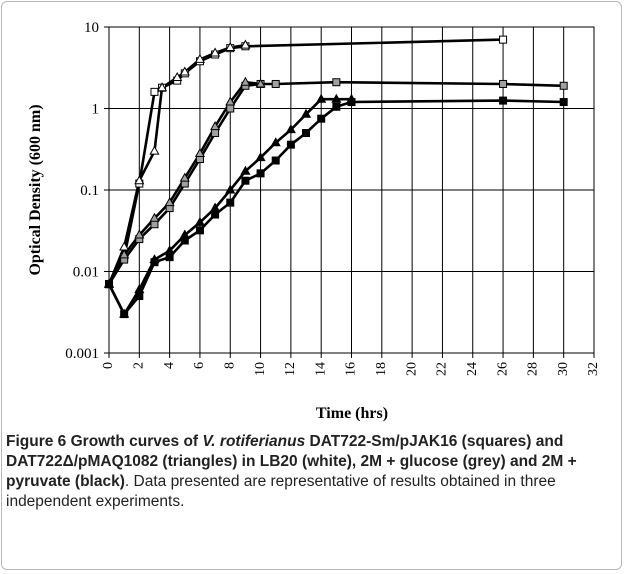 Image resolution: width=625 pixels, height=574 pixels. What do you see at coordinates (351, 369) in the screenshot?
I see `x-tick-label: 16` at bounding box center [351, 369].